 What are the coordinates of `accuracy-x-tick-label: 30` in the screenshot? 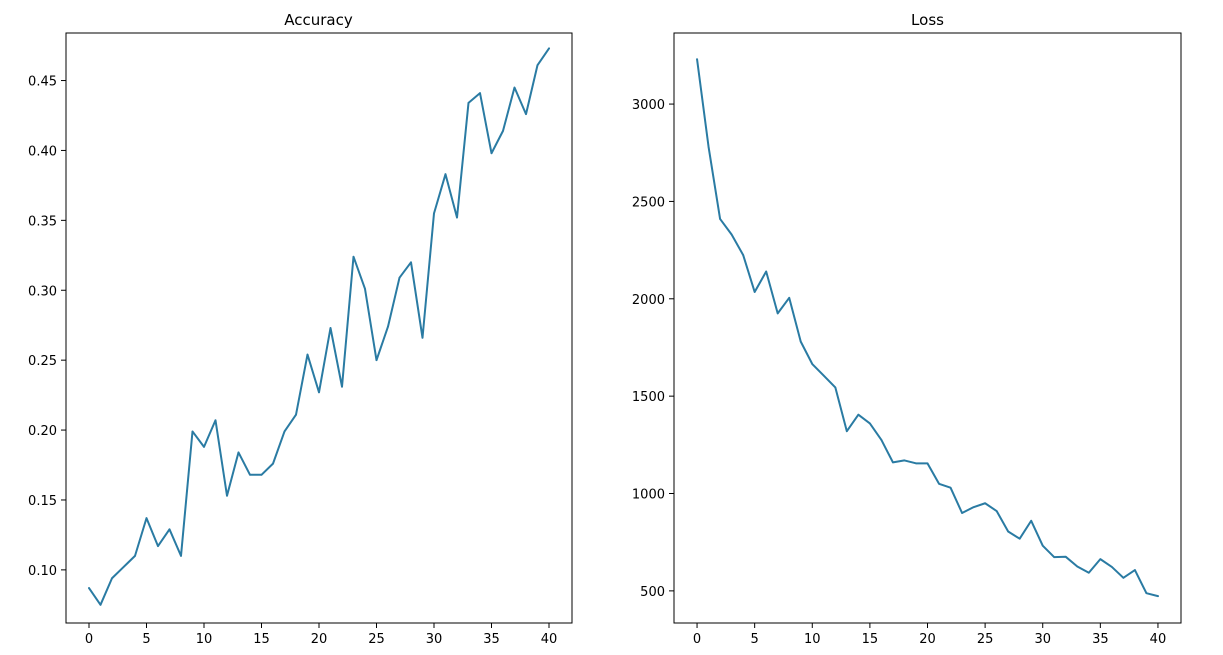 It's located at (434, 639).